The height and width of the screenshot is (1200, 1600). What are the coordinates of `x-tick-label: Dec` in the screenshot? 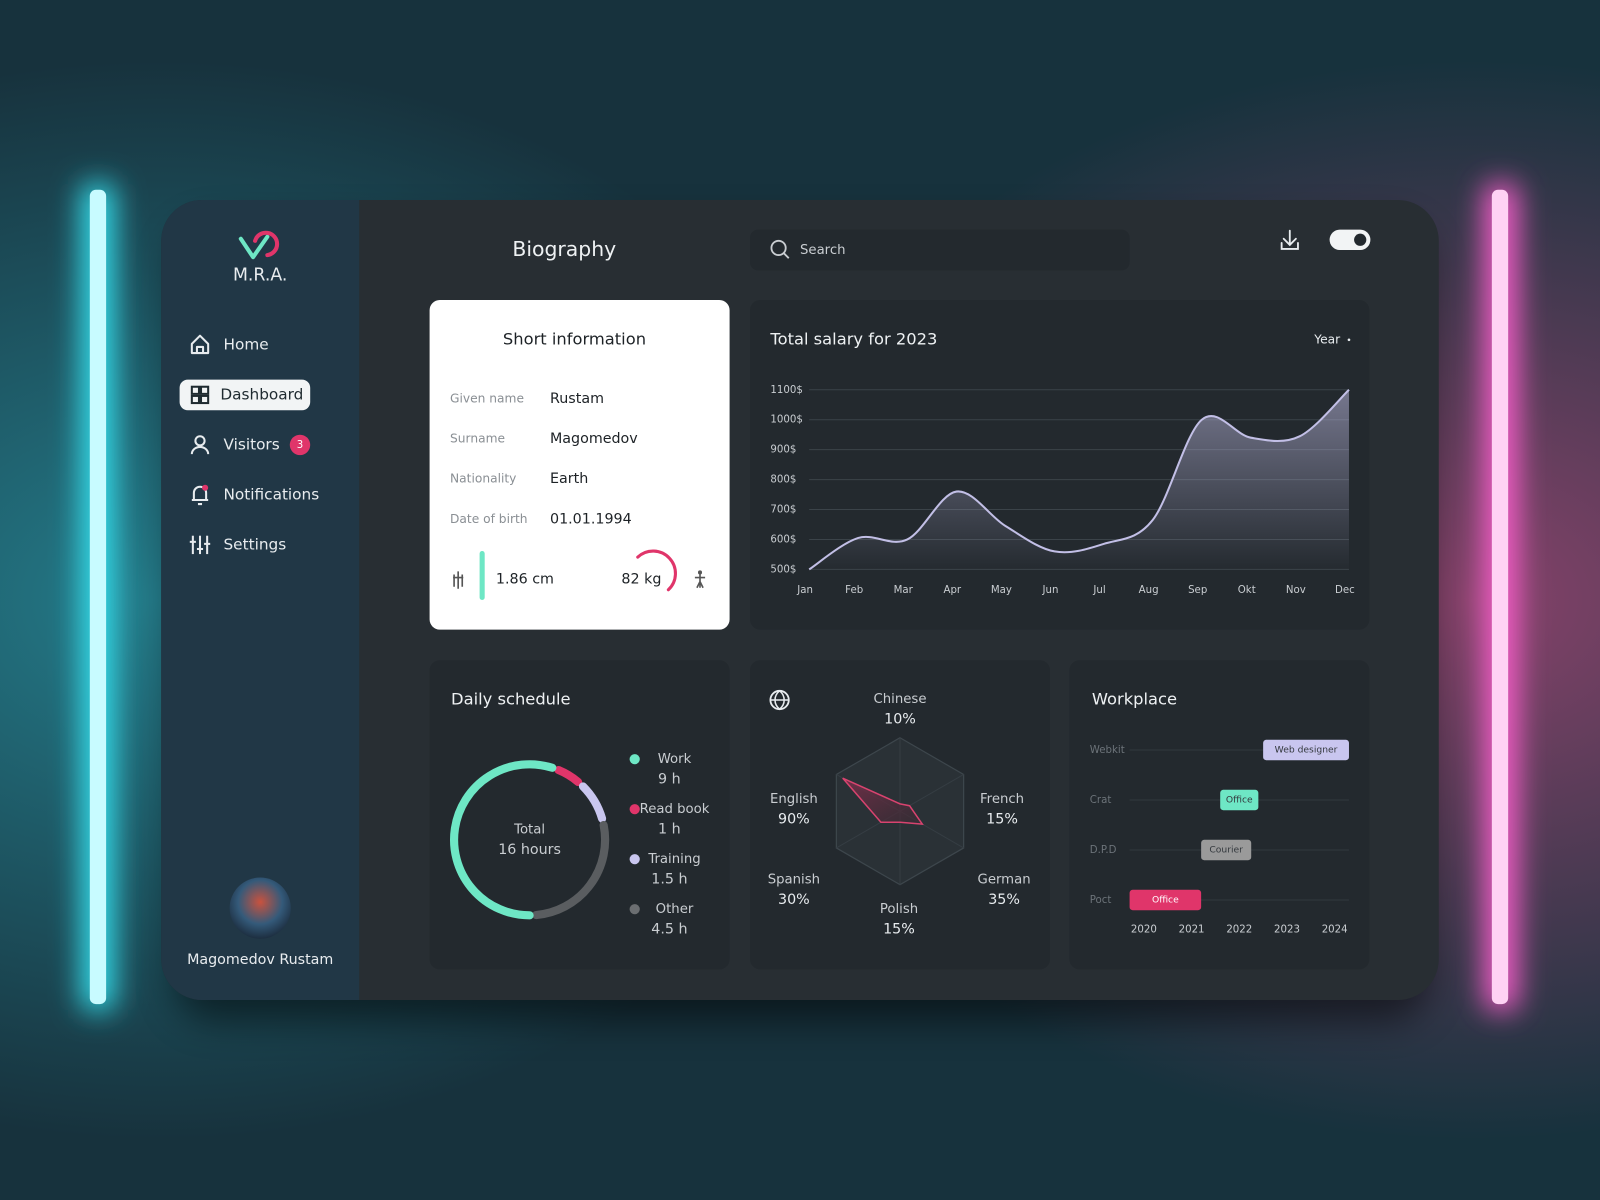 It's located at (1345, 590).